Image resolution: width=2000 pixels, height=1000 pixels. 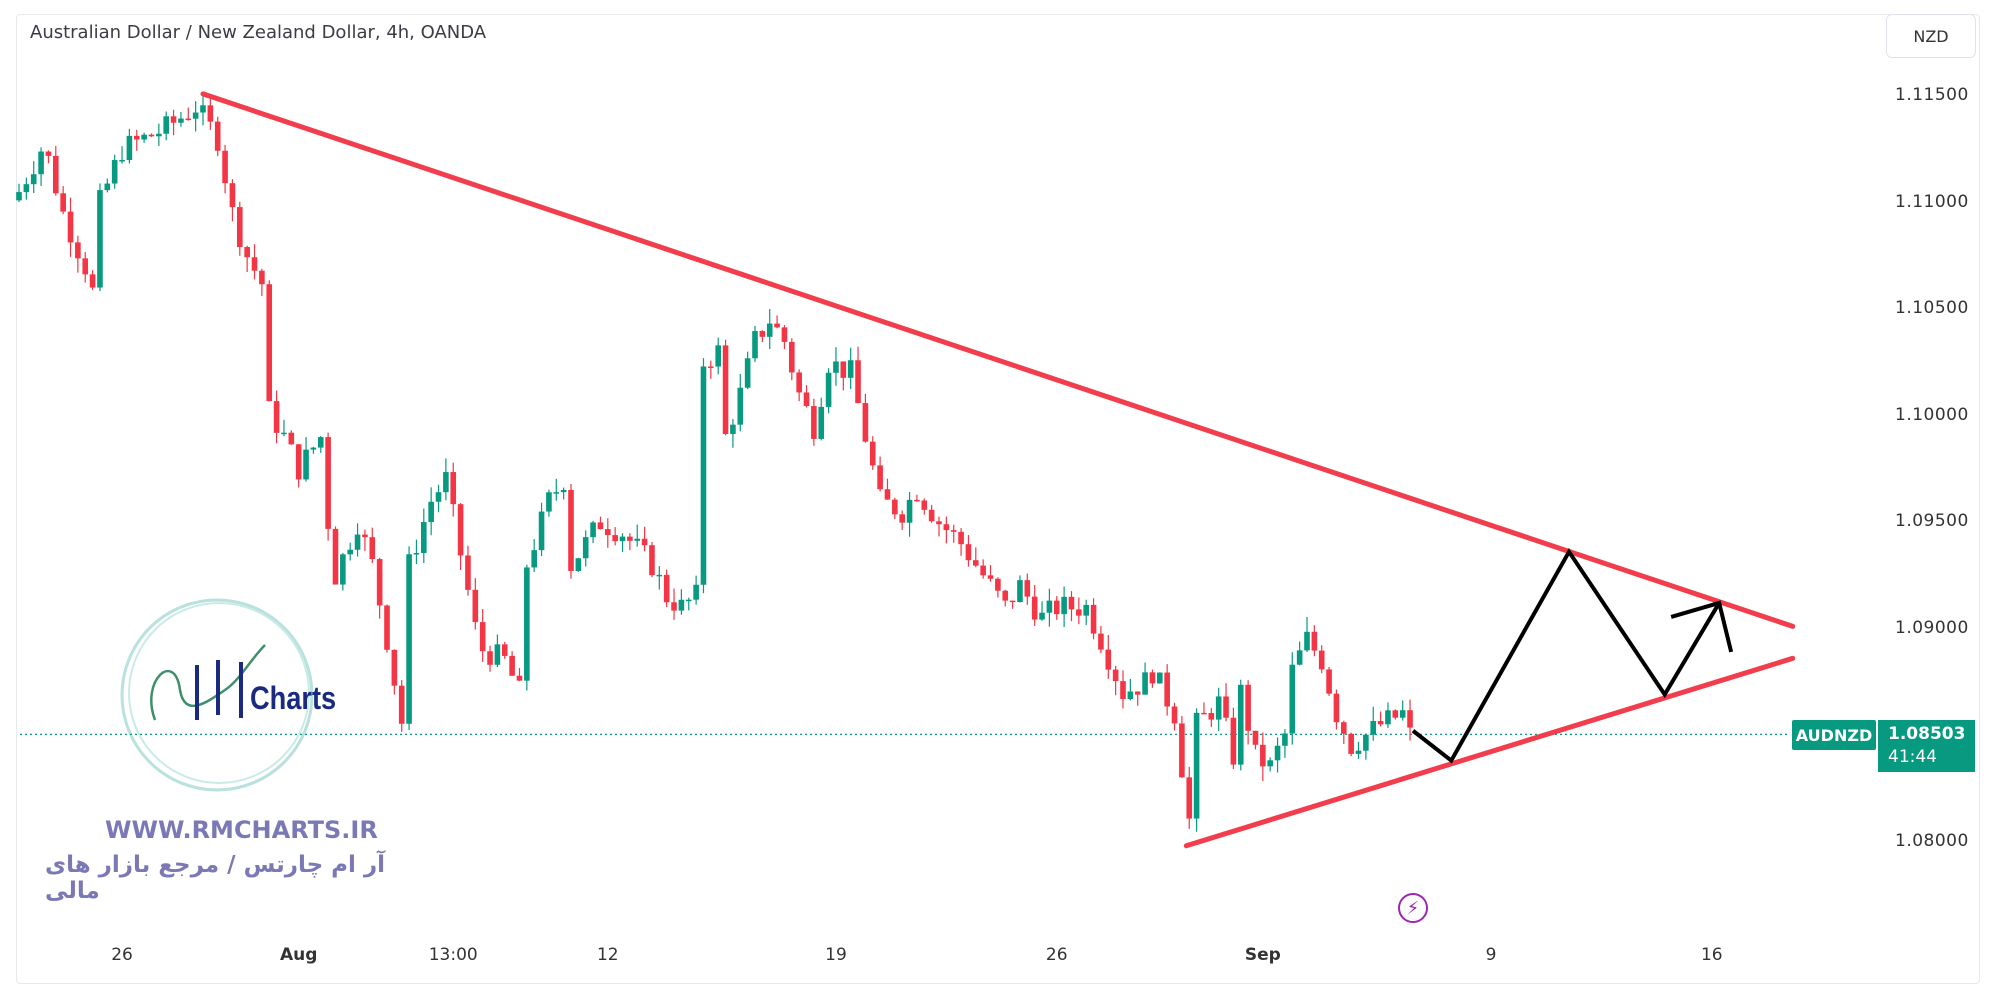 What do you see at coordinates (1413, 908) in the screenshot?
I see `lightning-icon: ⚡` at bounding box center [1413, 908].